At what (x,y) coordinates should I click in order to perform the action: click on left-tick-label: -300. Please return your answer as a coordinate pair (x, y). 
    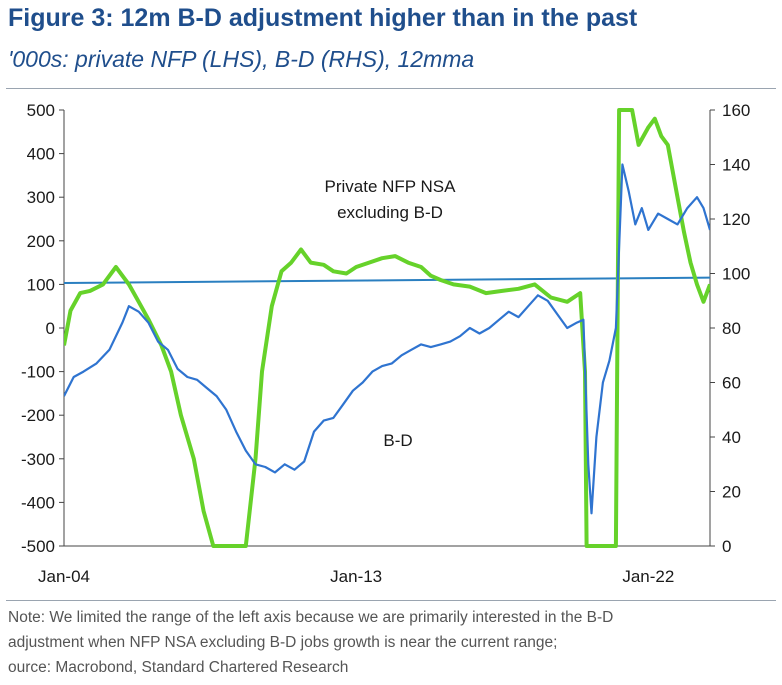
    Looking at the image, I should click on (38, 459).